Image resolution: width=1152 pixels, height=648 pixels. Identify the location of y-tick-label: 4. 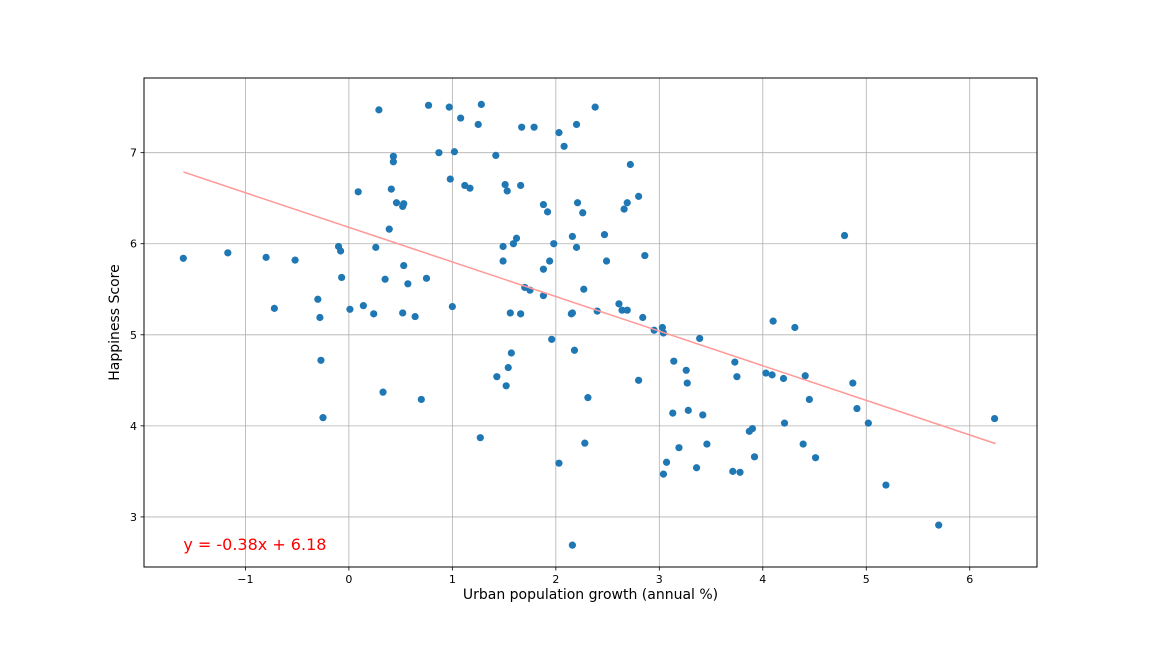
(133, 426).